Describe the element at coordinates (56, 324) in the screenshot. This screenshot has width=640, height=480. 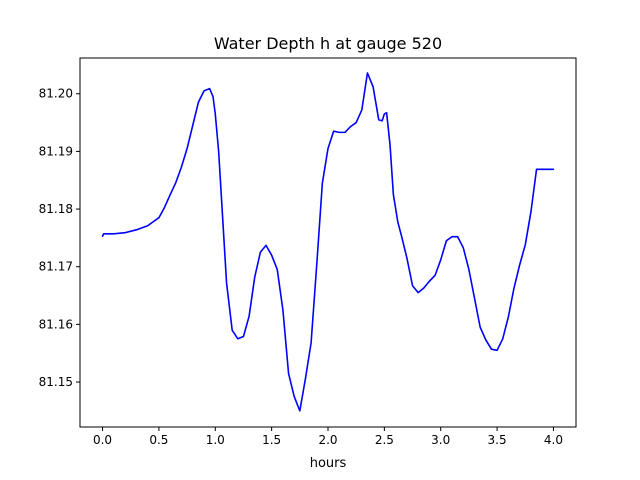
I see `y-tick-label: 81.16` at that location.